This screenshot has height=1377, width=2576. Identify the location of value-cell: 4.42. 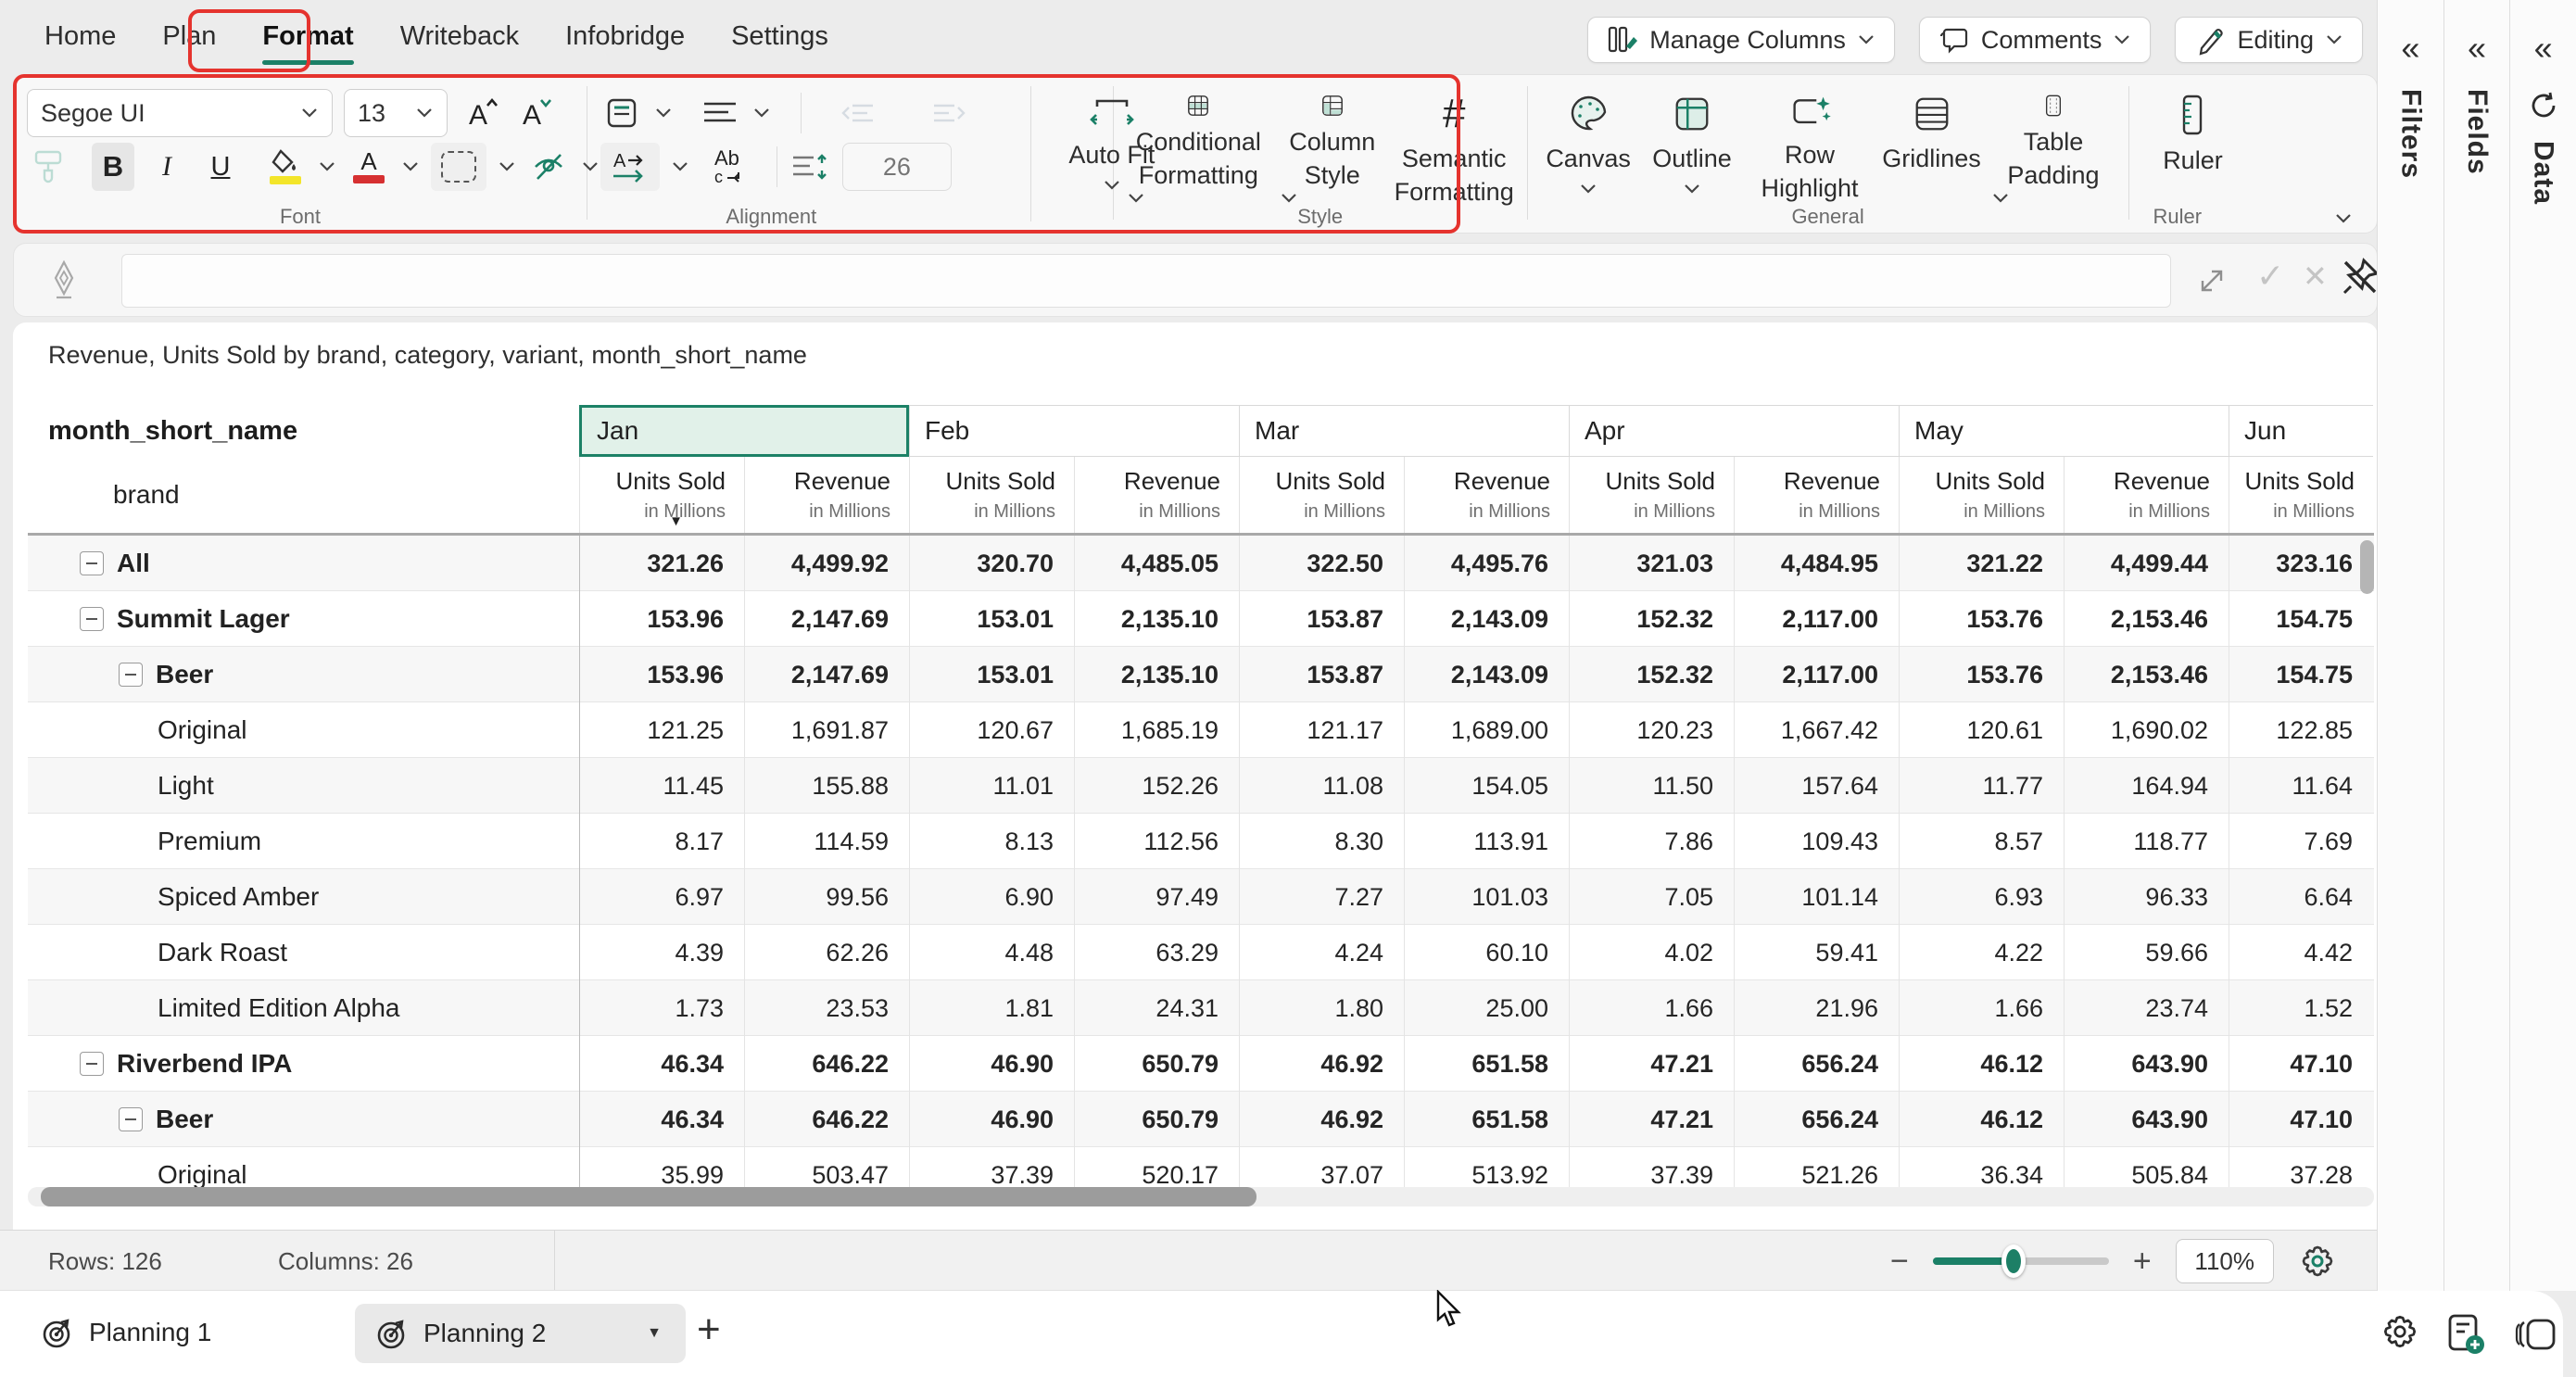
(2301, 952).